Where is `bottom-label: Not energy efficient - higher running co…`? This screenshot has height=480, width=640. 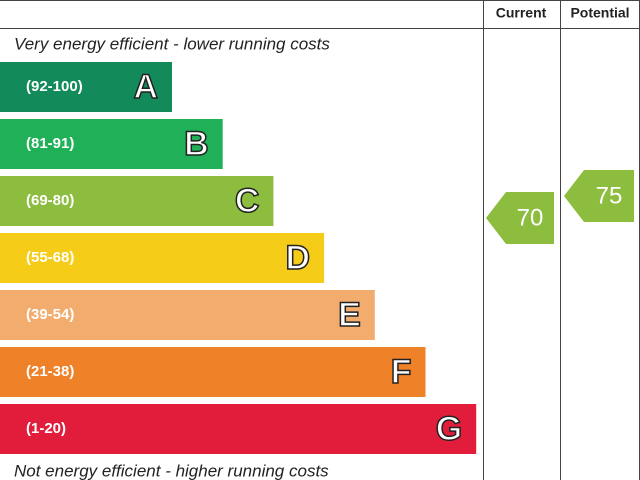 bottom-label: Not energy efficient - higher running co… is located at coordinates (171, 470).